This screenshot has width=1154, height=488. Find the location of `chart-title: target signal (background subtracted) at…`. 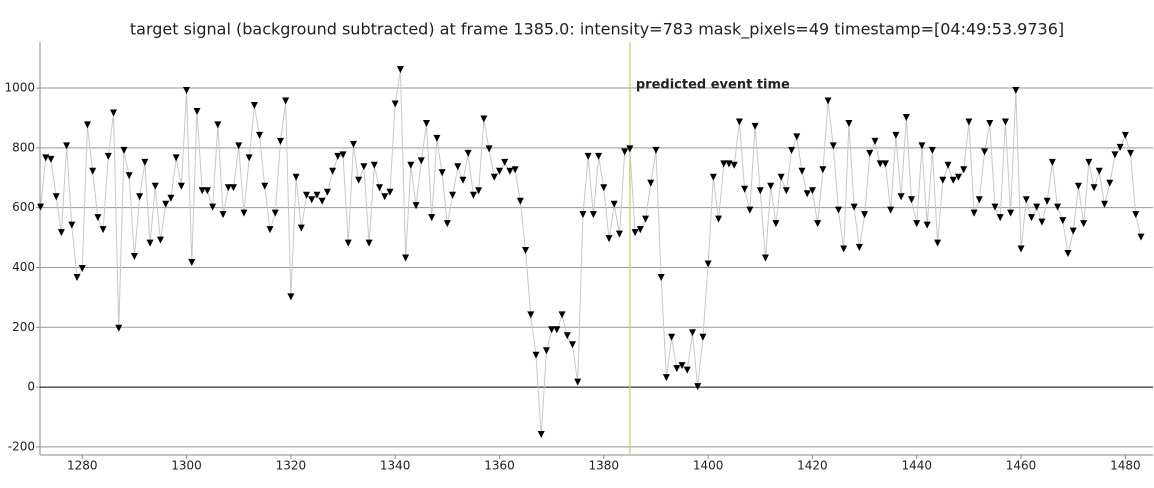

chart-title: target signal (background subtracted) at… is located at coordinates (597, 30).